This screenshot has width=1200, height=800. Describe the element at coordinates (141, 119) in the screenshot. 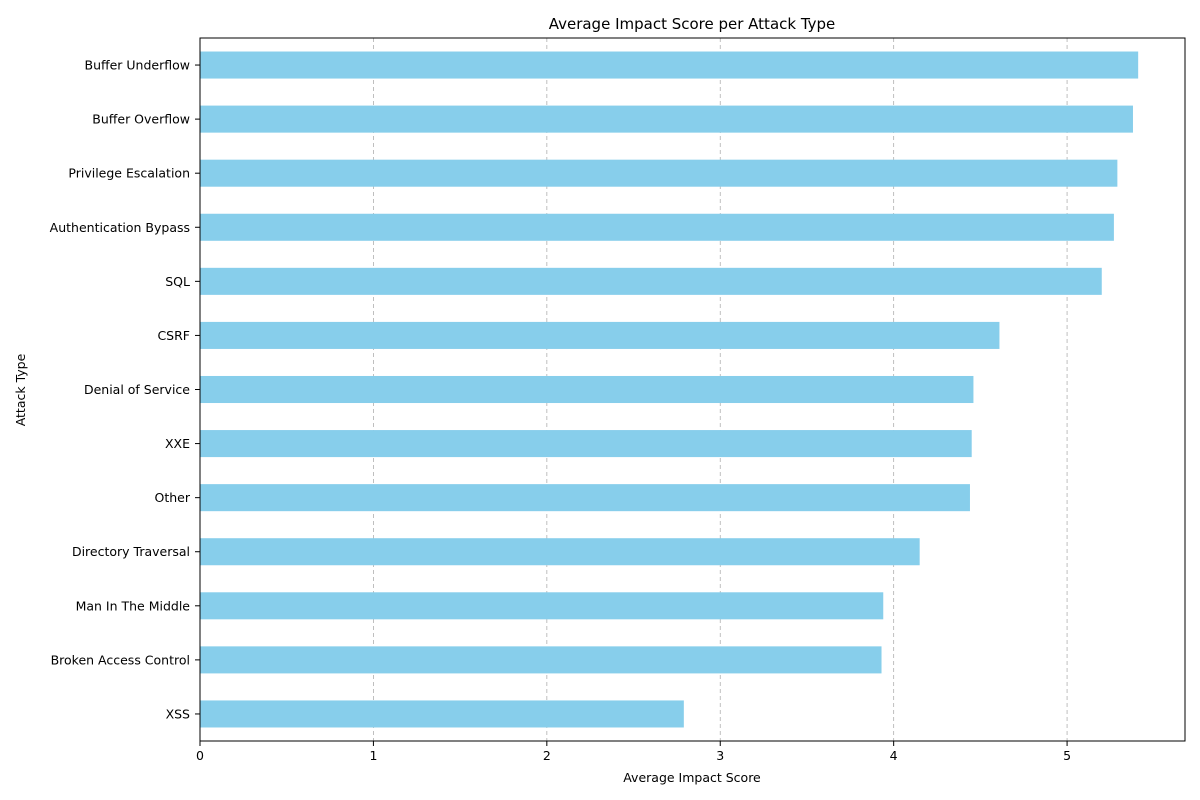

I see `y-tick-label: Buffer Overflow` at that location.